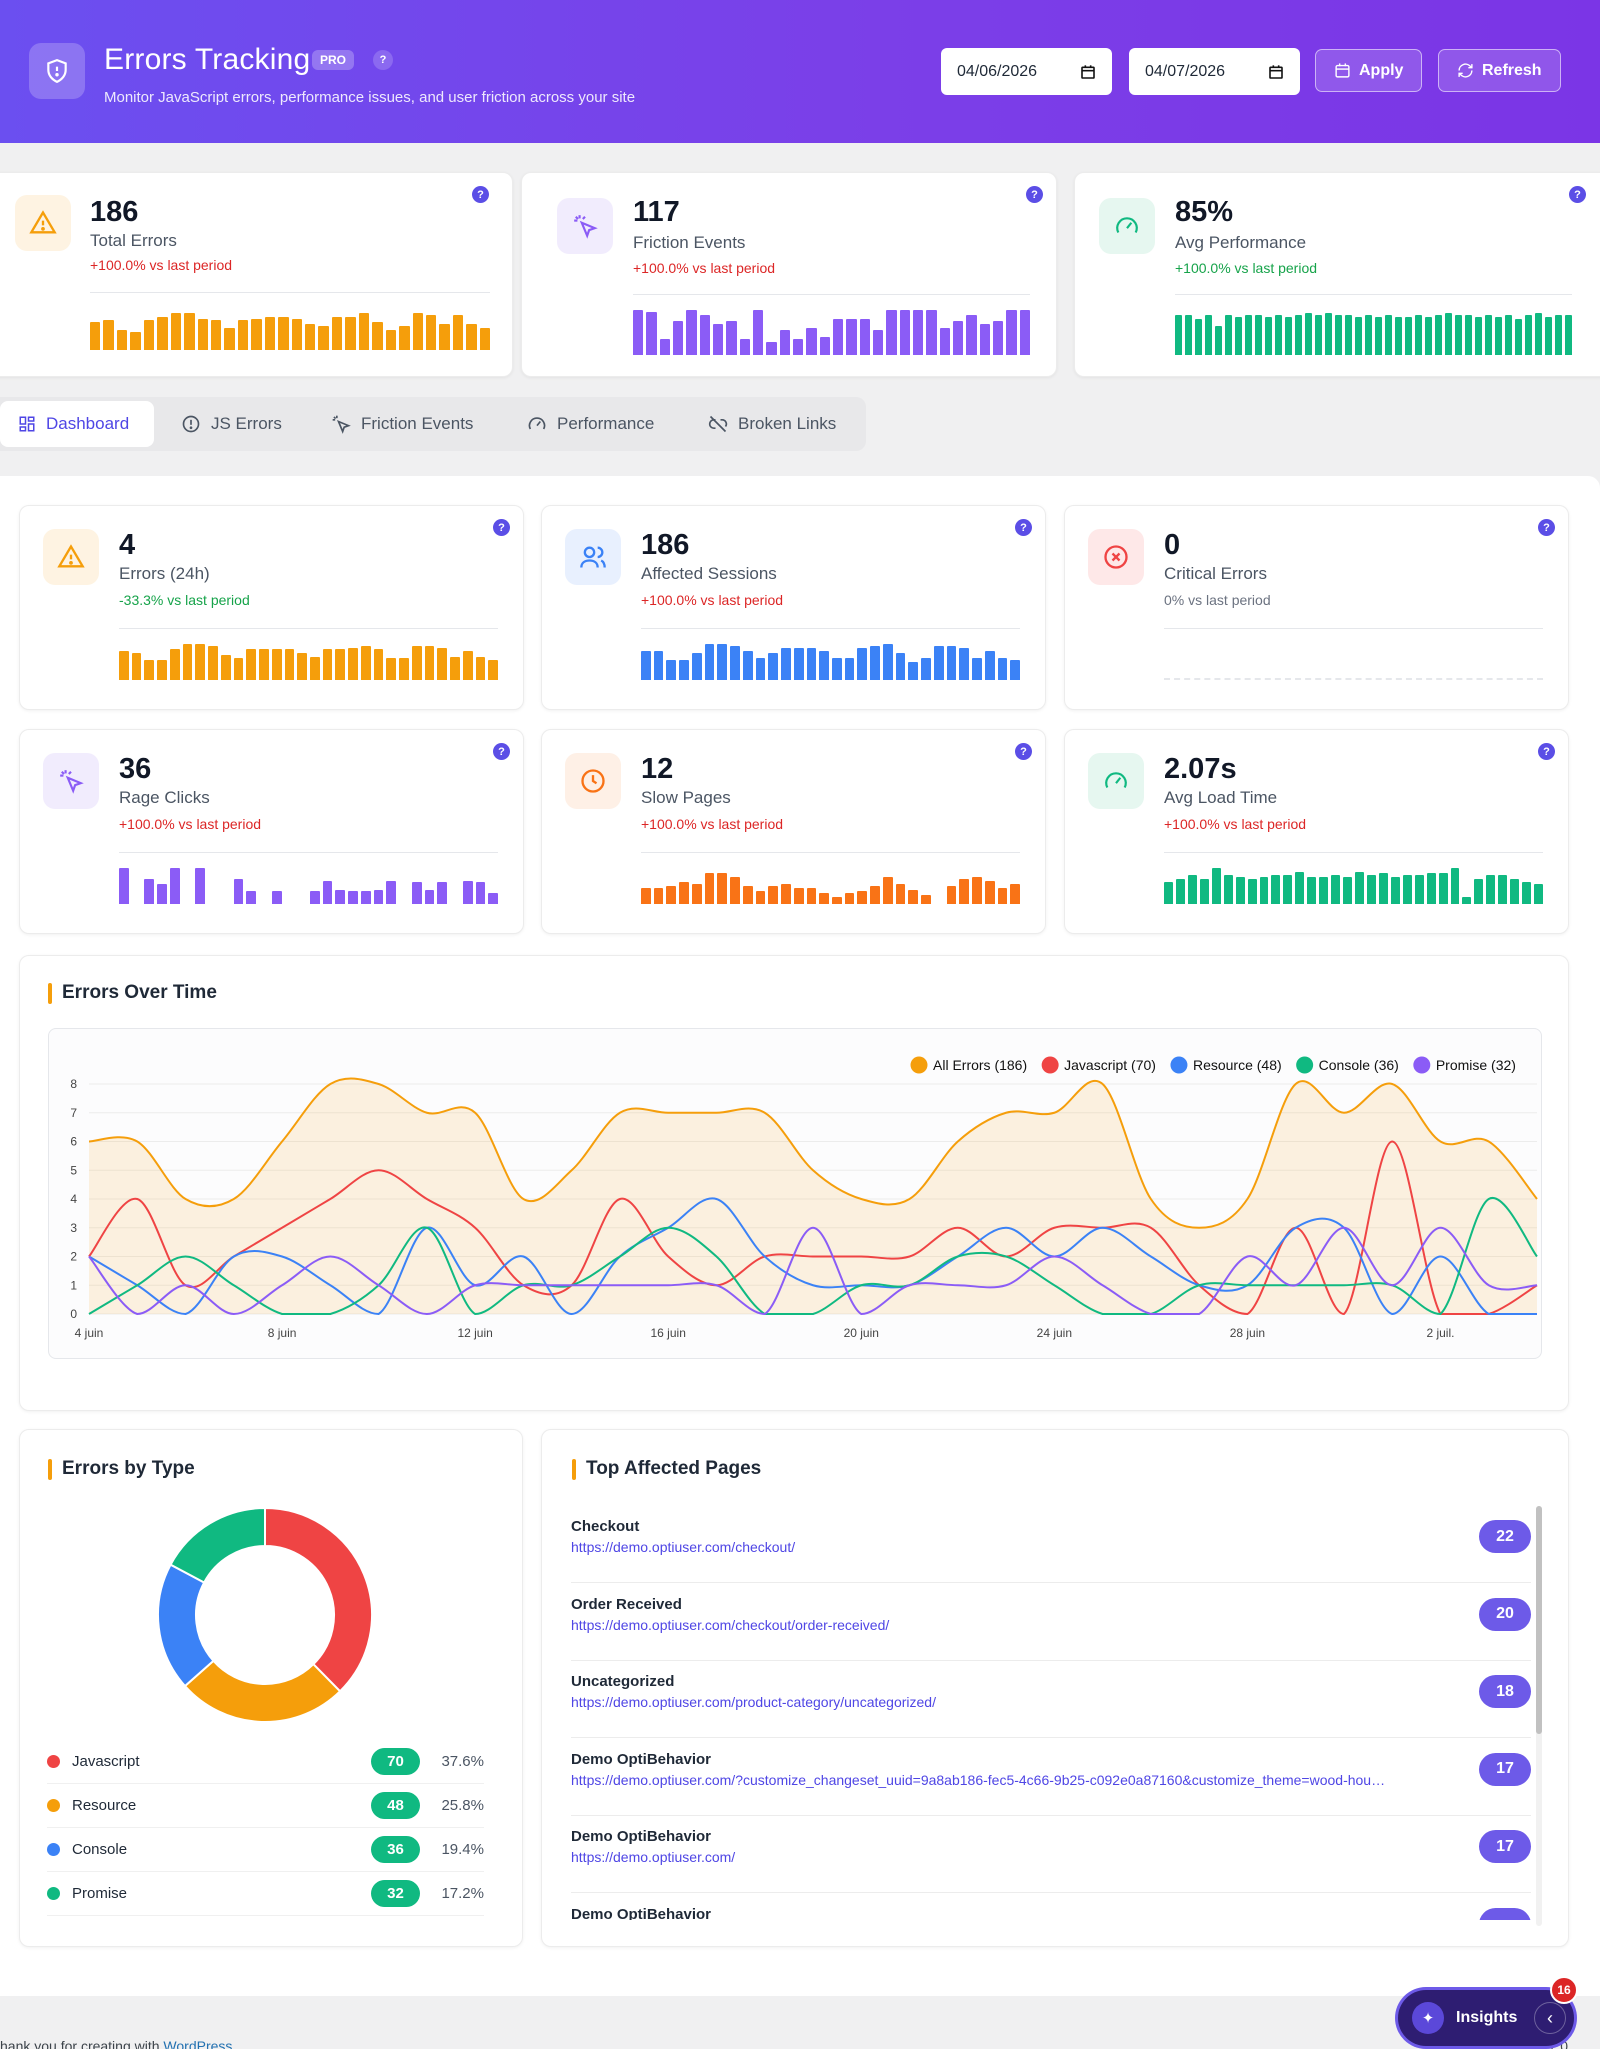  What do you see at coordinates (1247, 1333) in the screenshot?
I see `x-tick-label: 28 juin` at bounding box center [1247, 1333].